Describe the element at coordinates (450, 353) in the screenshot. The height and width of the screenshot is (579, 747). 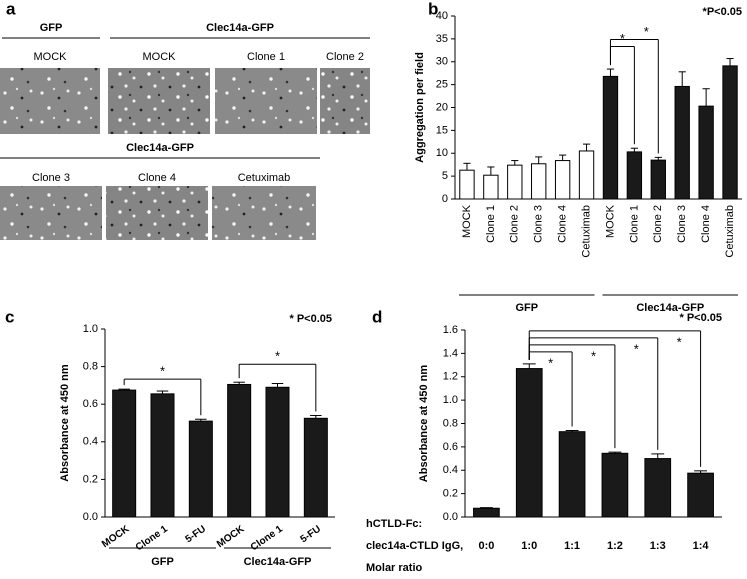
I see `y-tick-label: 1.4` at that location.